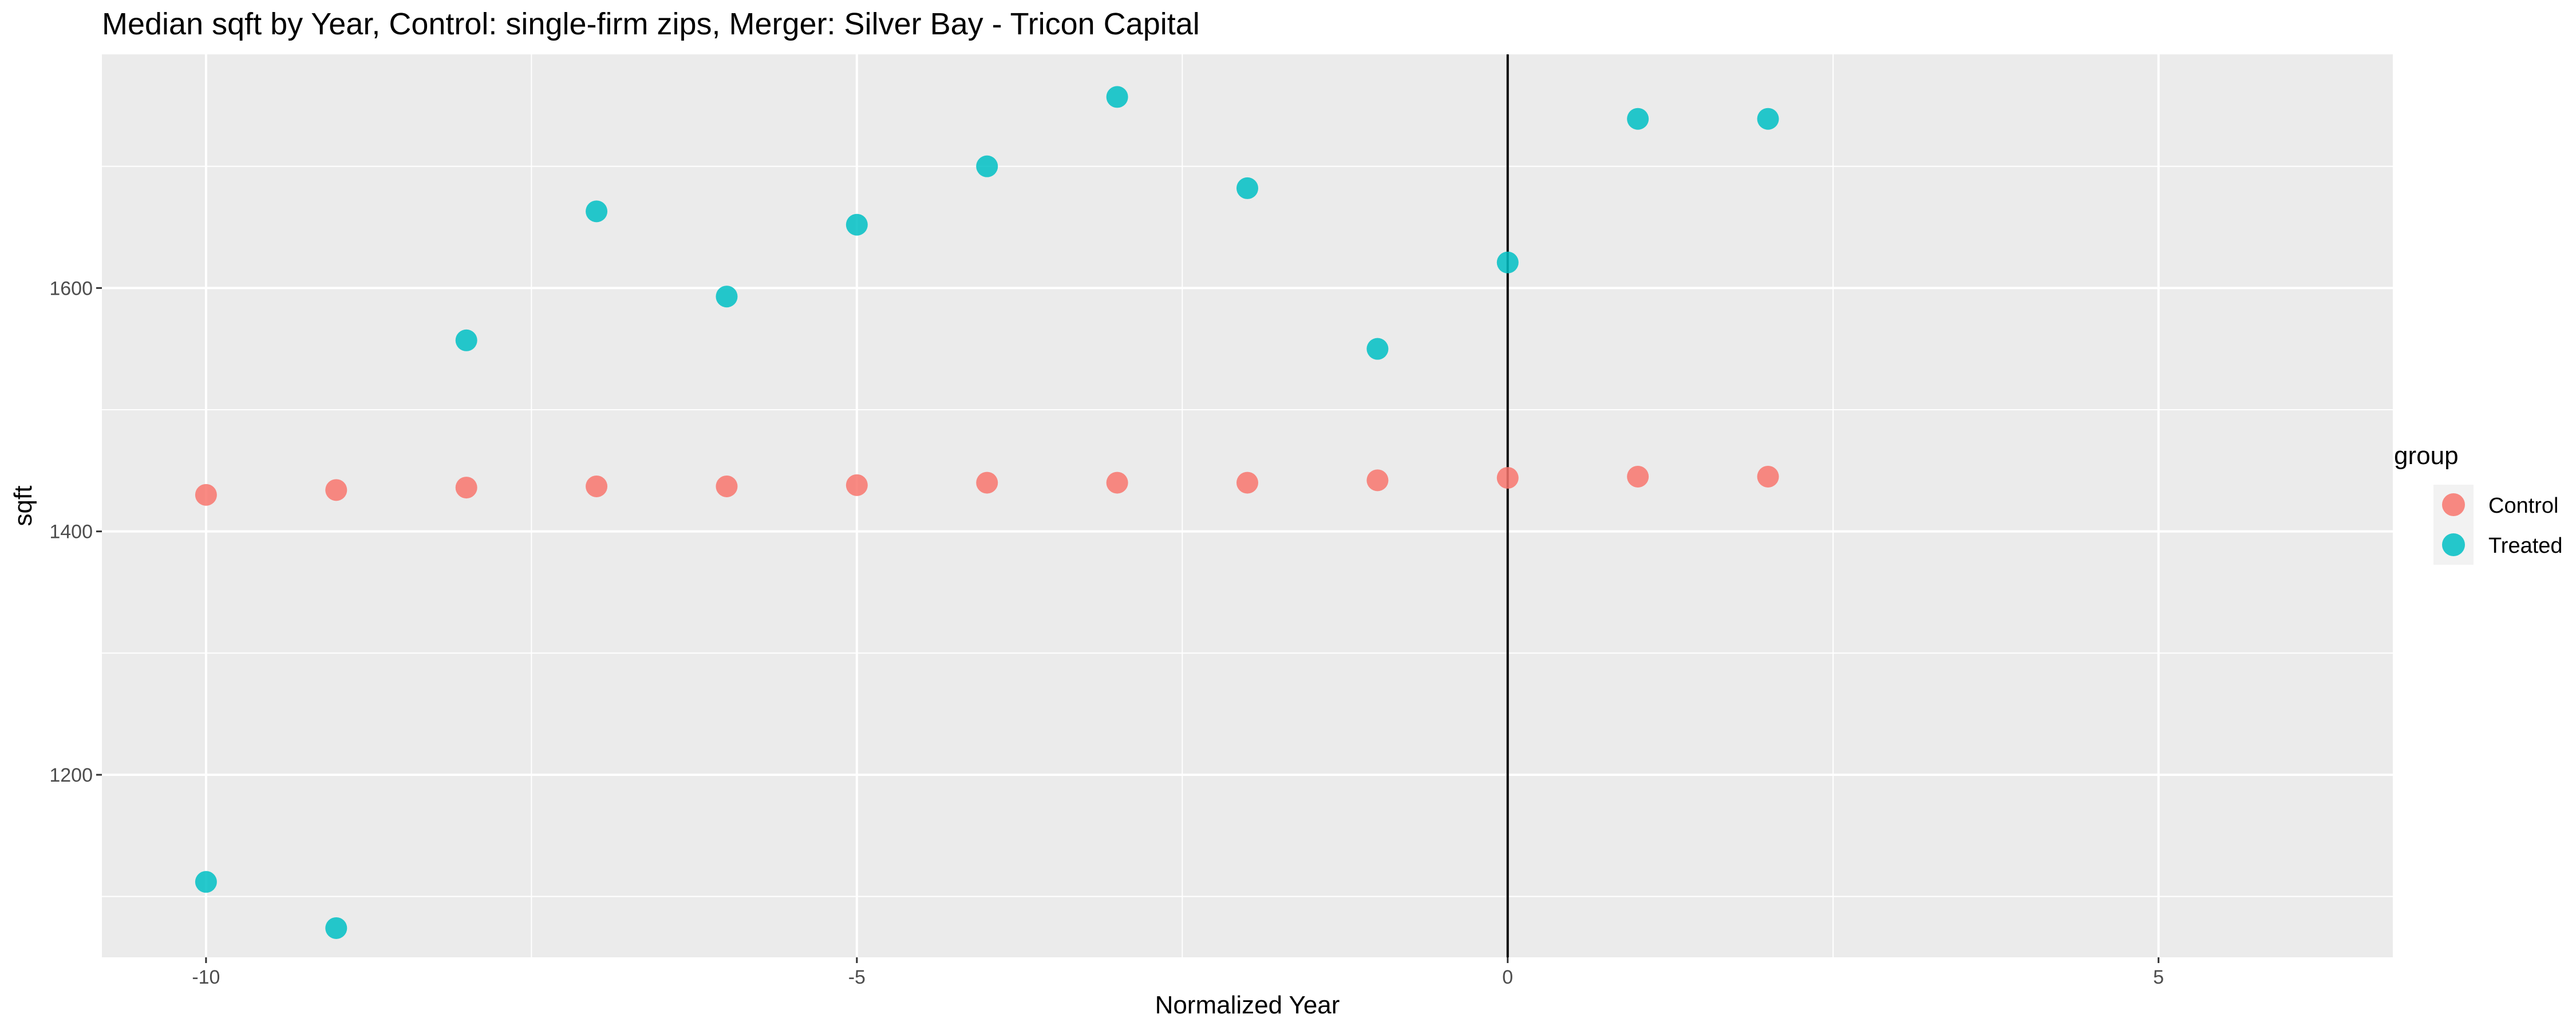 This screenshot has height=1030, width=2576. I want to click on x-axis-label: Normalized Year, so click(1247, 1005).